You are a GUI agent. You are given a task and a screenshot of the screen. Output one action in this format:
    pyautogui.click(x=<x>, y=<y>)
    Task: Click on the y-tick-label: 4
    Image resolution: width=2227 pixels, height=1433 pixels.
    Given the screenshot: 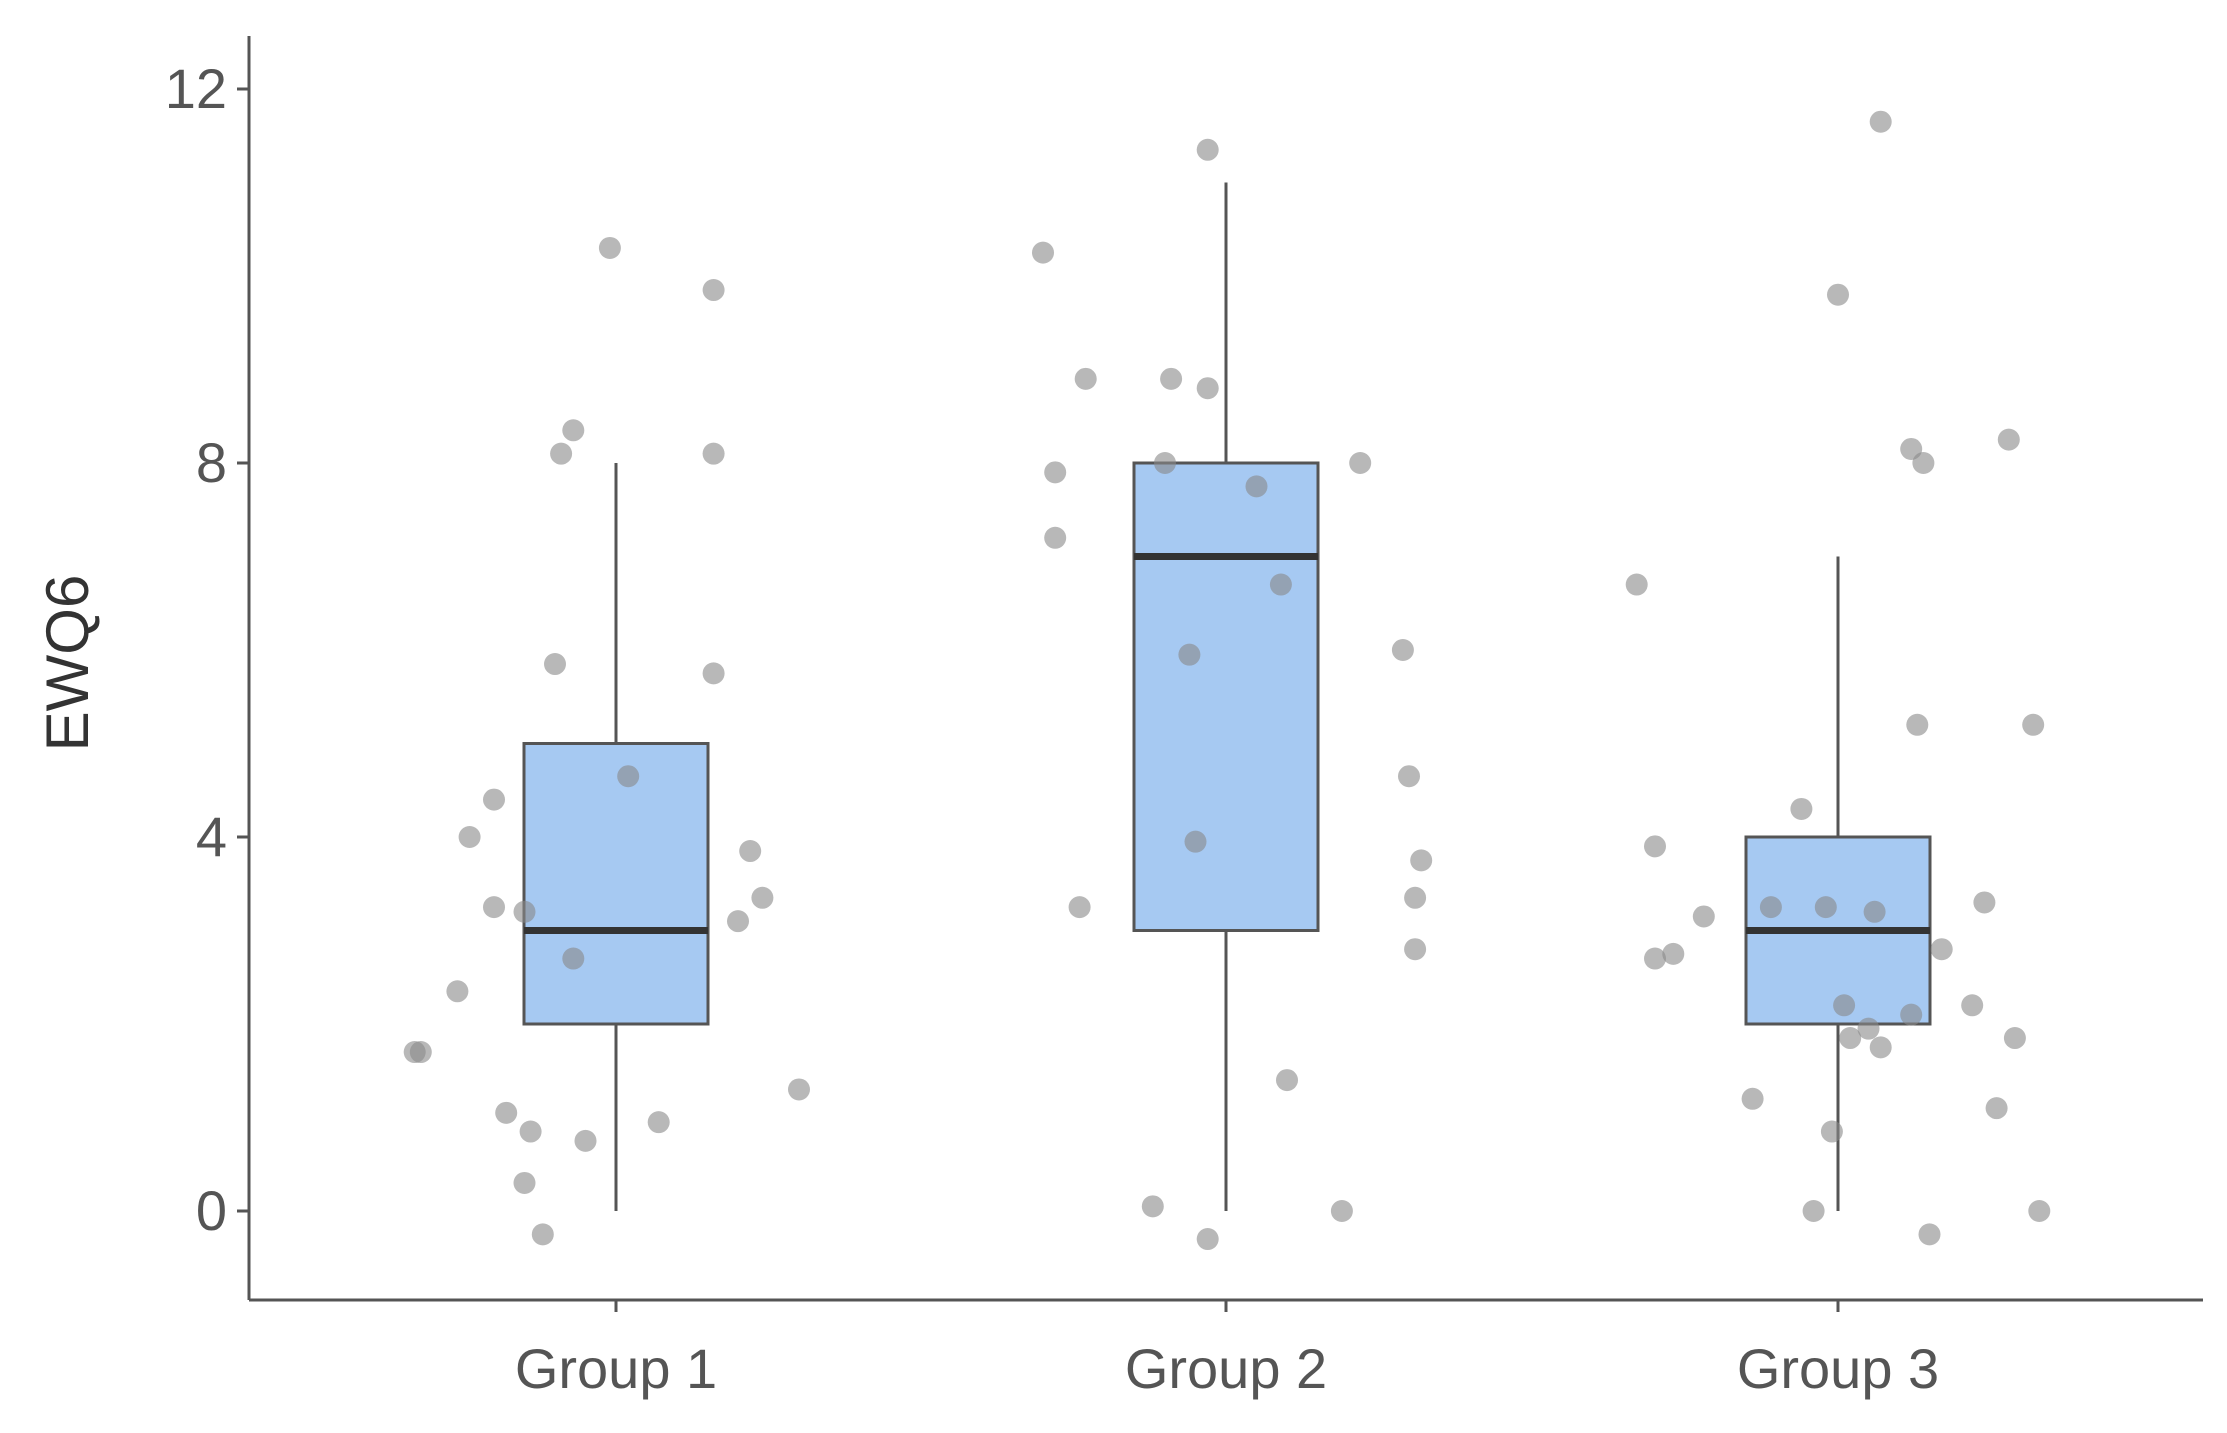 What is the action you would take?
    pyautogui.click(x=211, y=836)
    